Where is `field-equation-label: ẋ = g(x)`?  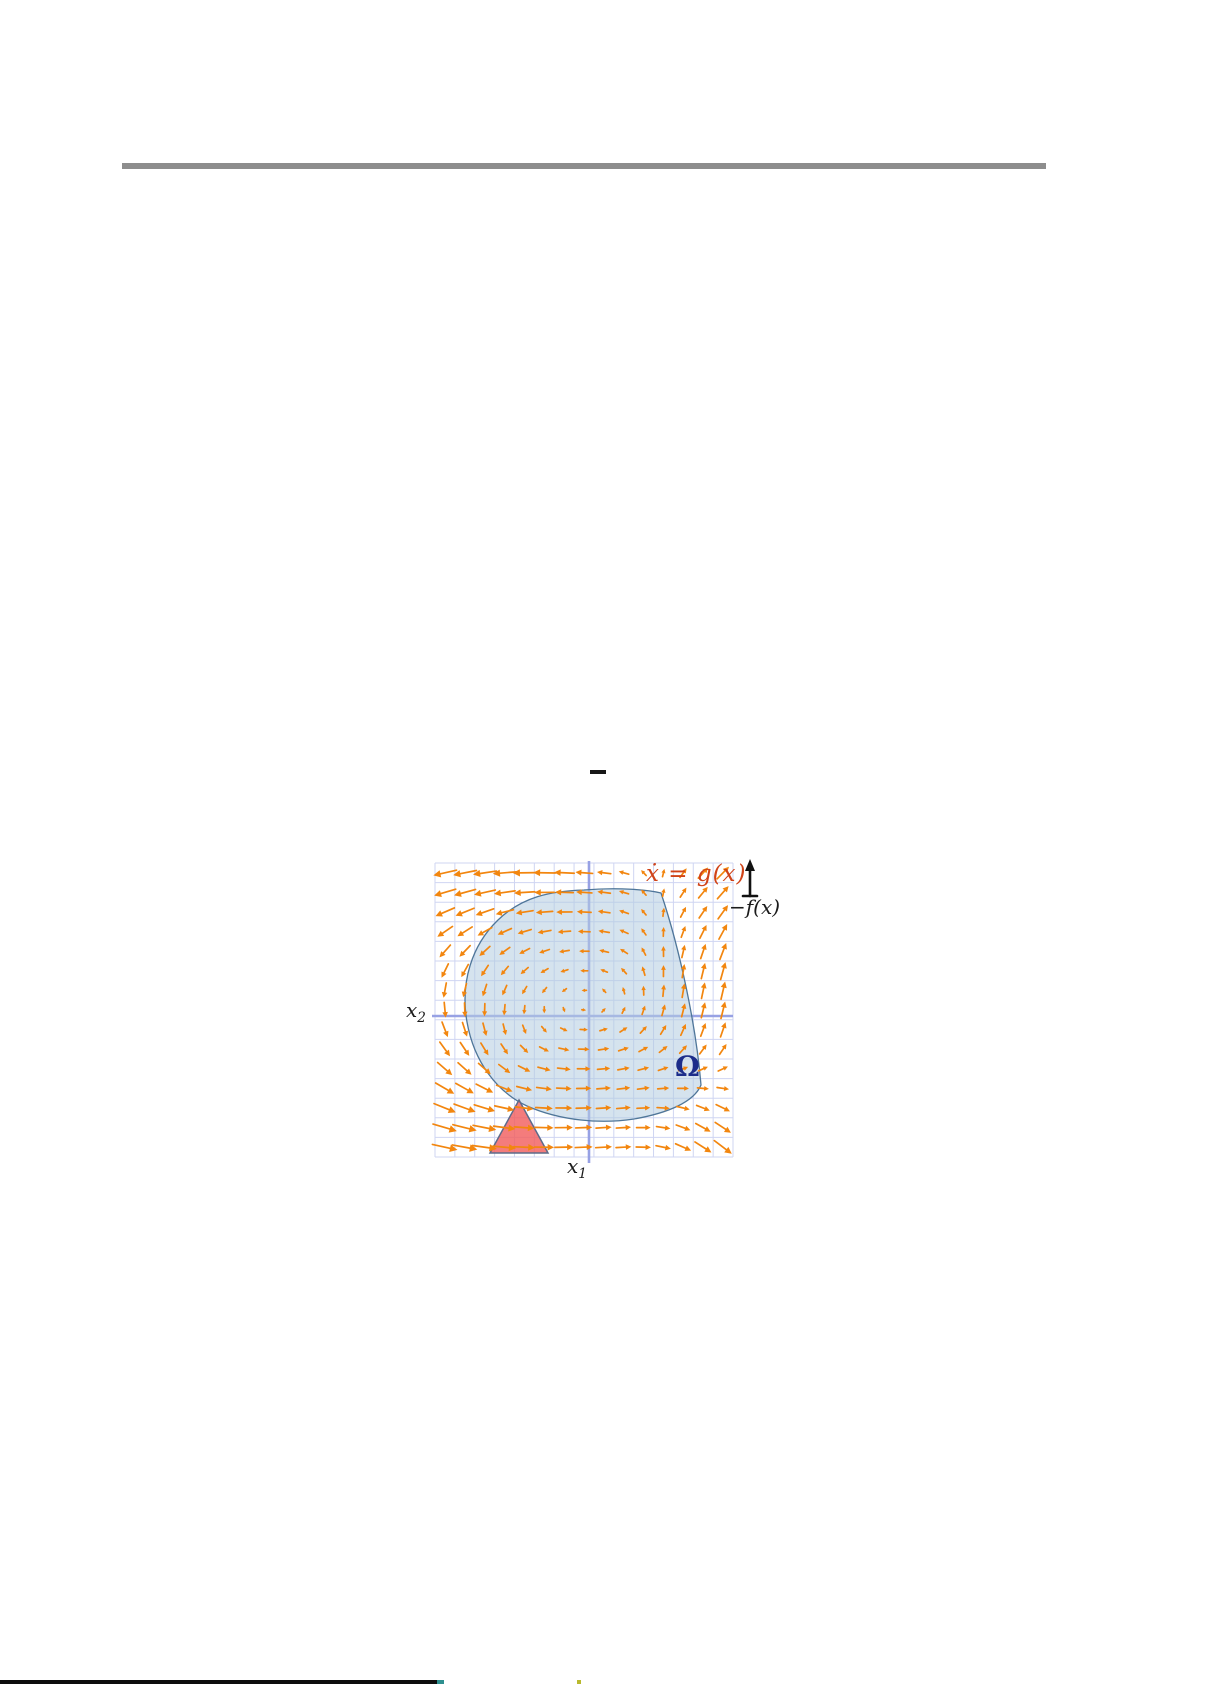 field-equation-label: ẋ = g(x) is located at coordinates (696, 874).